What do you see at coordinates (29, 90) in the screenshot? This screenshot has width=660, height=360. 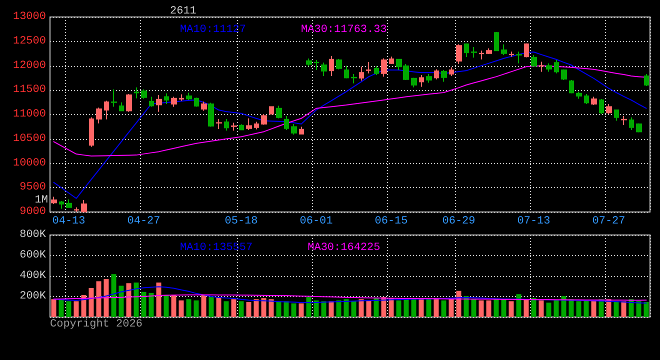 I see `y-tick-label: 11500` at bounding box center [29, 90].